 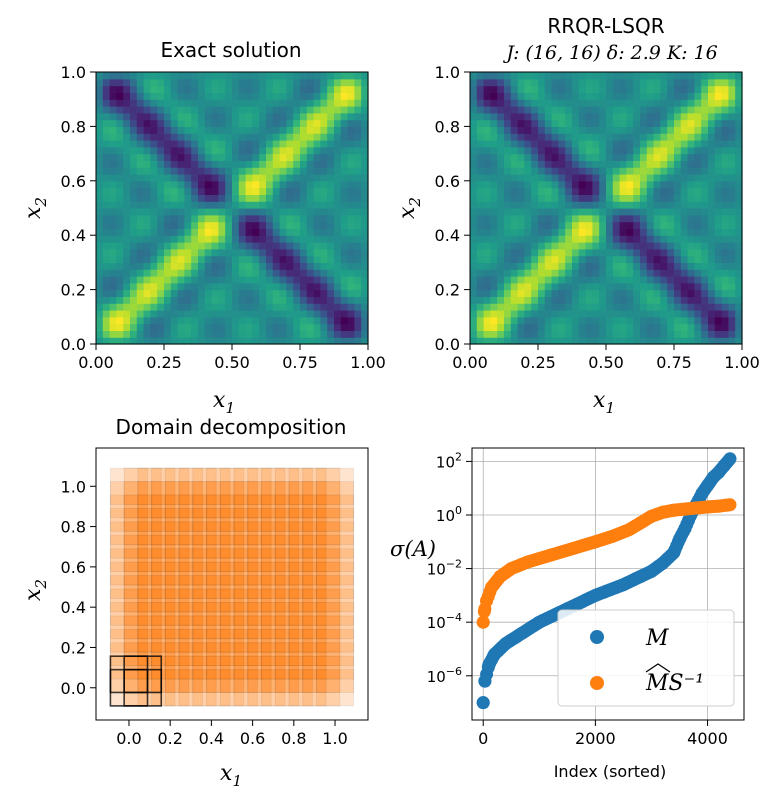 I want to click on title-domain-decomposition: Domain decomposition, so click(x=231, y=427).